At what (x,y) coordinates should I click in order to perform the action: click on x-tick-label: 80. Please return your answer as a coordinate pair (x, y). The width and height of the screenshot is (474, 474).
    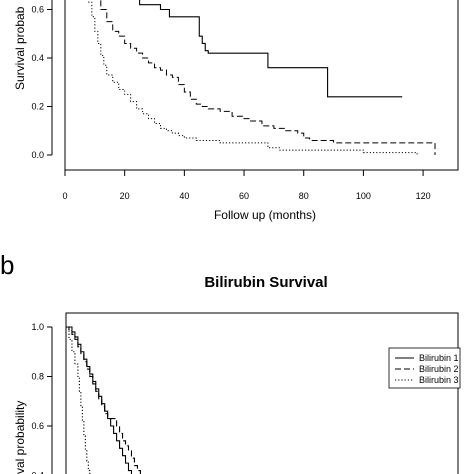
    Looking at the image, I should click on (304, 196).